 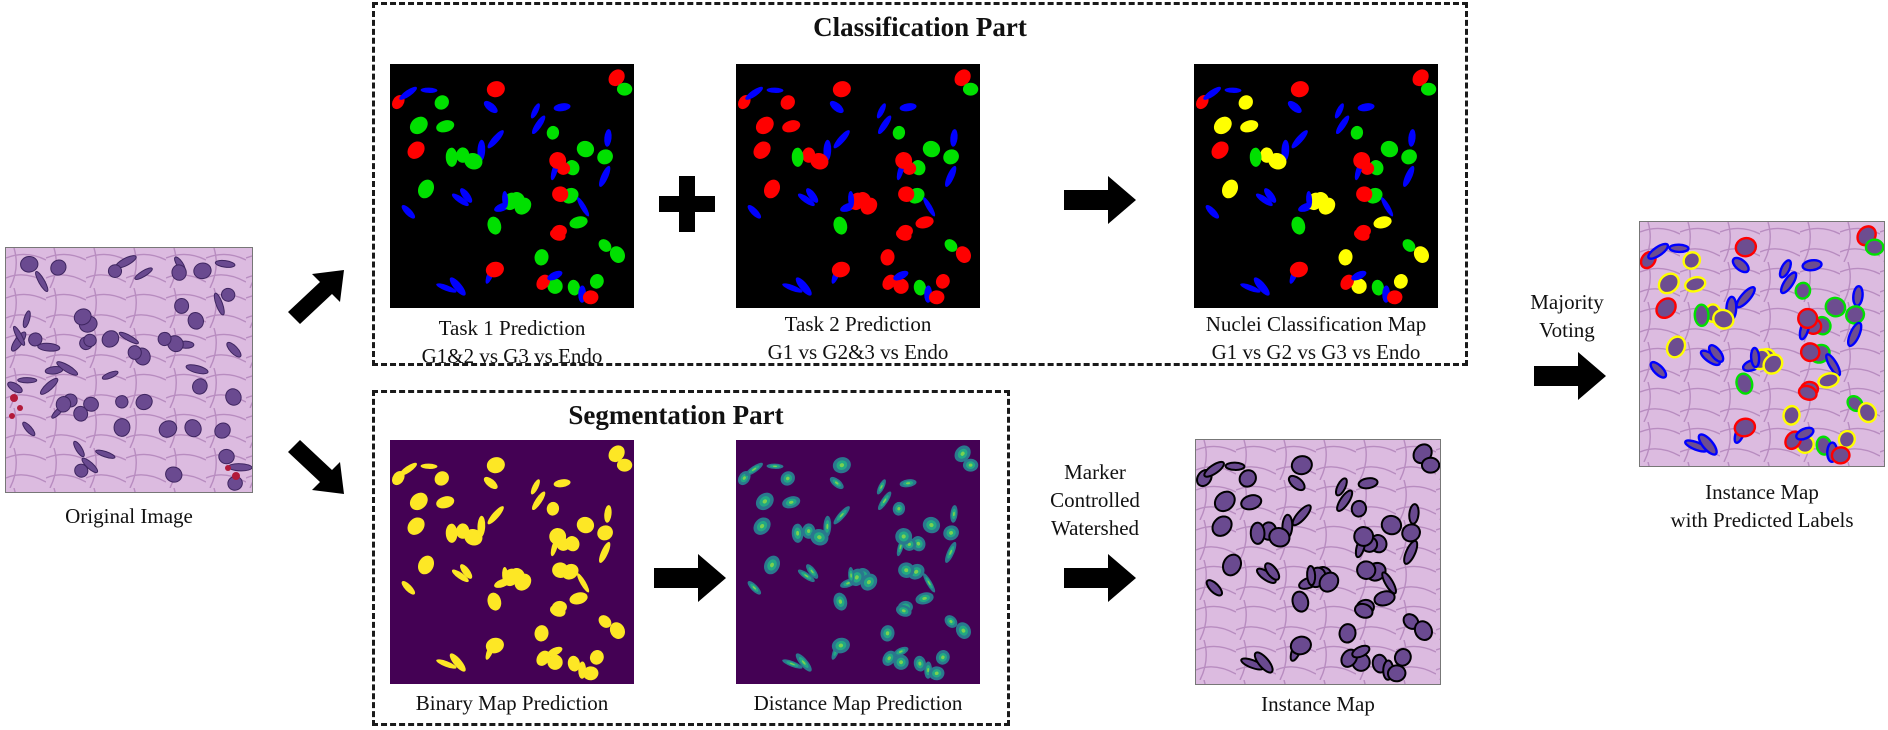 What do you see at coordinates (317, 297) in the screenshot?
I see `arrow-up-right-icon` at bounding box center [317, 297].